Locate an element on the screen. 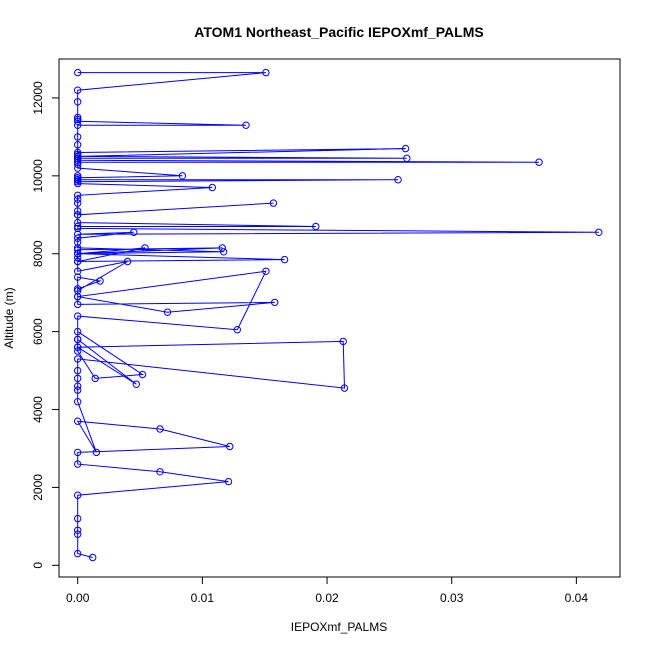 Image resolution: width=650 pixels, height=650 pixels. y-axis-label: Altitude (m) is located at coordinates (9, 317).